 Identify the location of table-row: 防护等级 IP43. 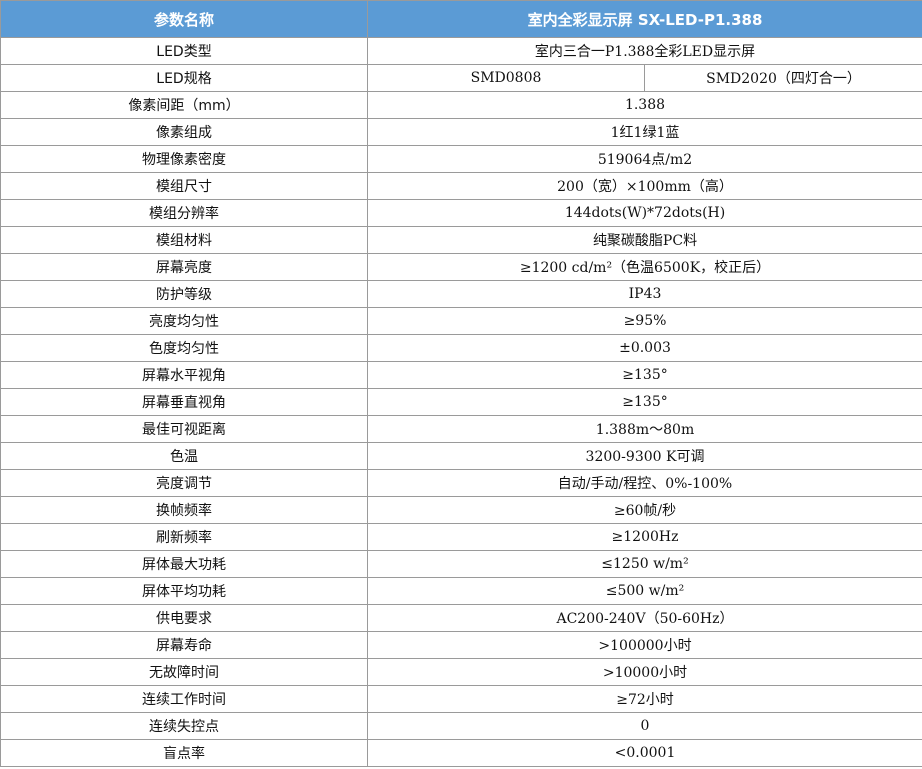
(461, 294).